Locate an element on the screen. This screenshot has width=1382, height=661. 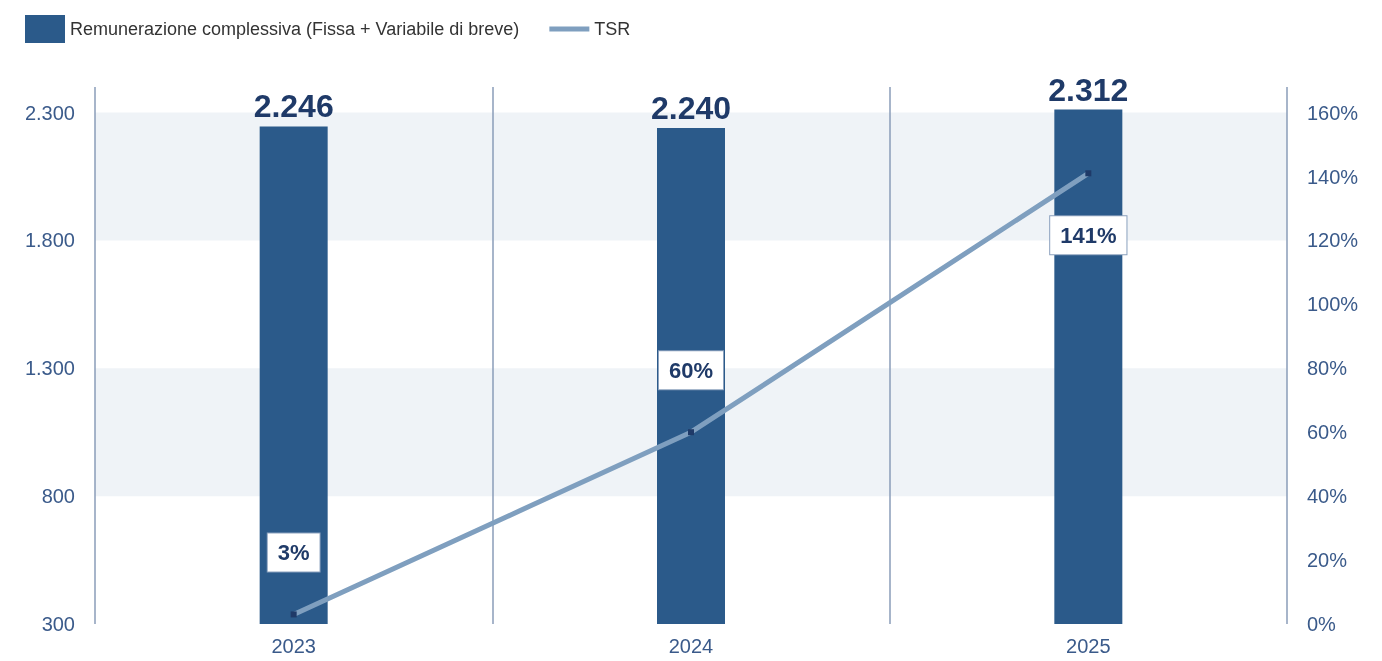
y2-tick-label: 0% is located at coordinates (1322, 624).